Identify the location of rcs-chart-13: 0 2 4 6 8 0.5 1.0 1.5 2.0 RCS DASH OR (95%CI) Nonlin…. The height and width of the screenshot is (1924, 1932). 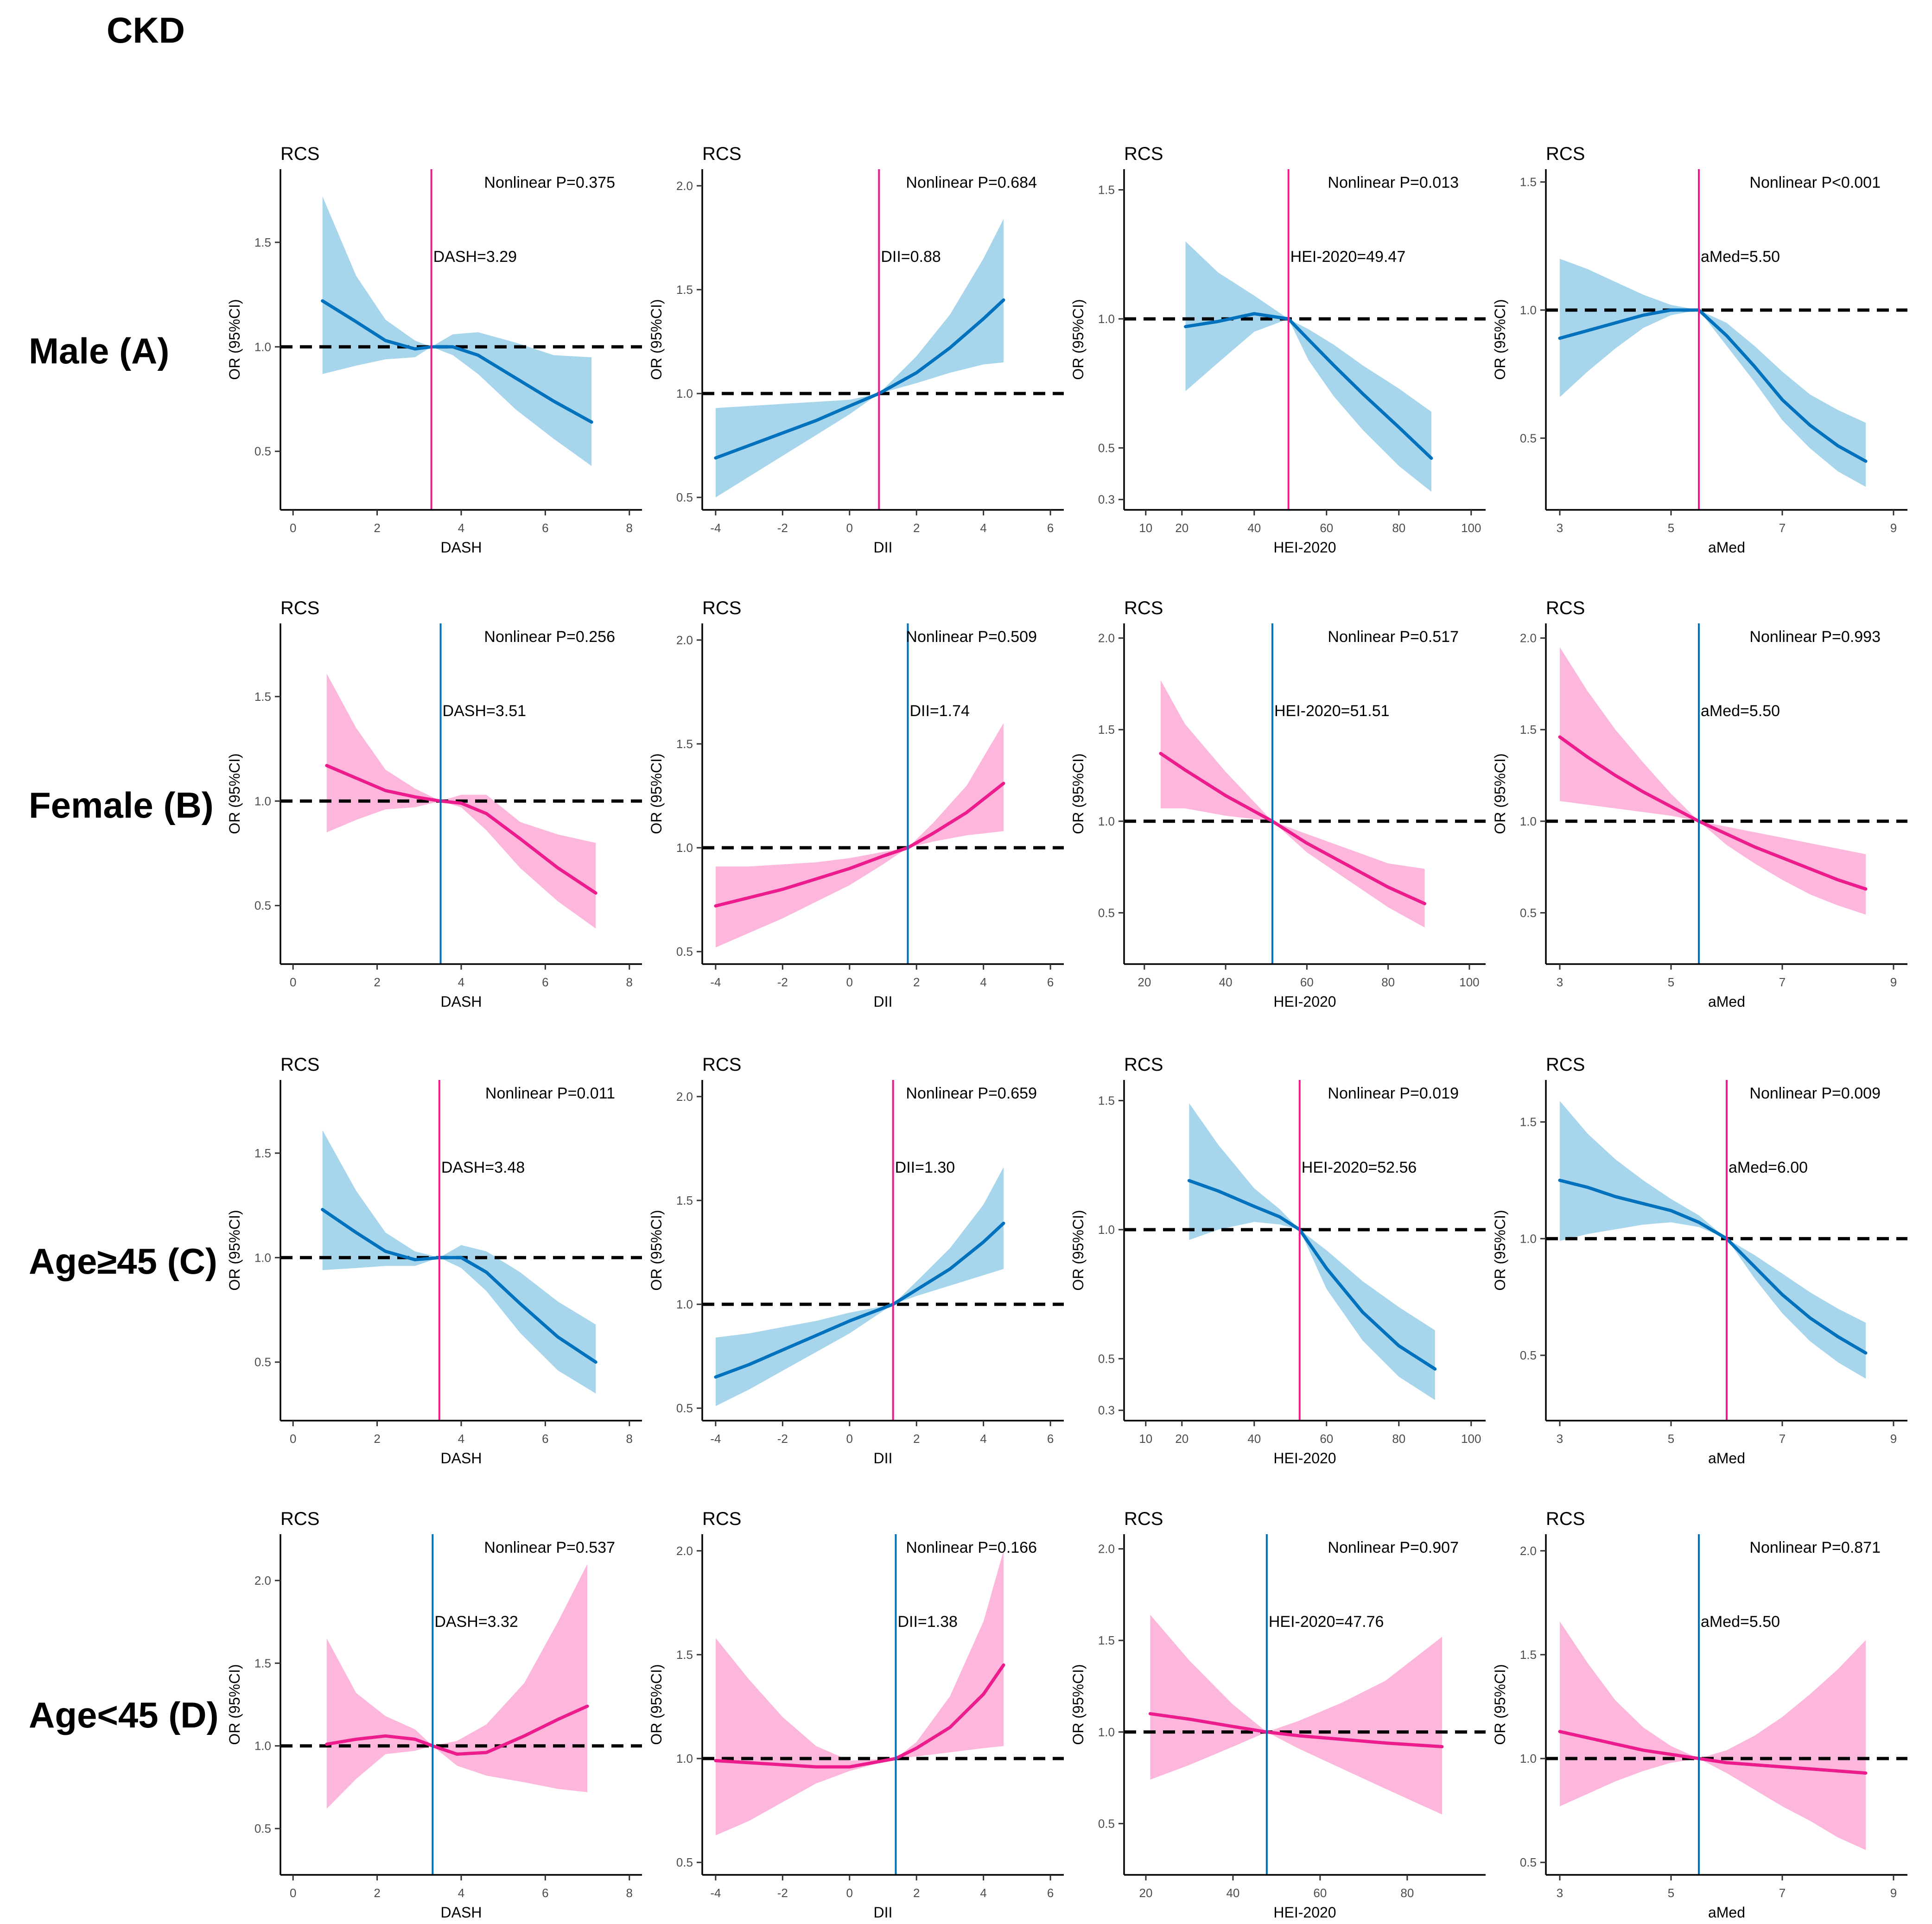
(434, 1715).